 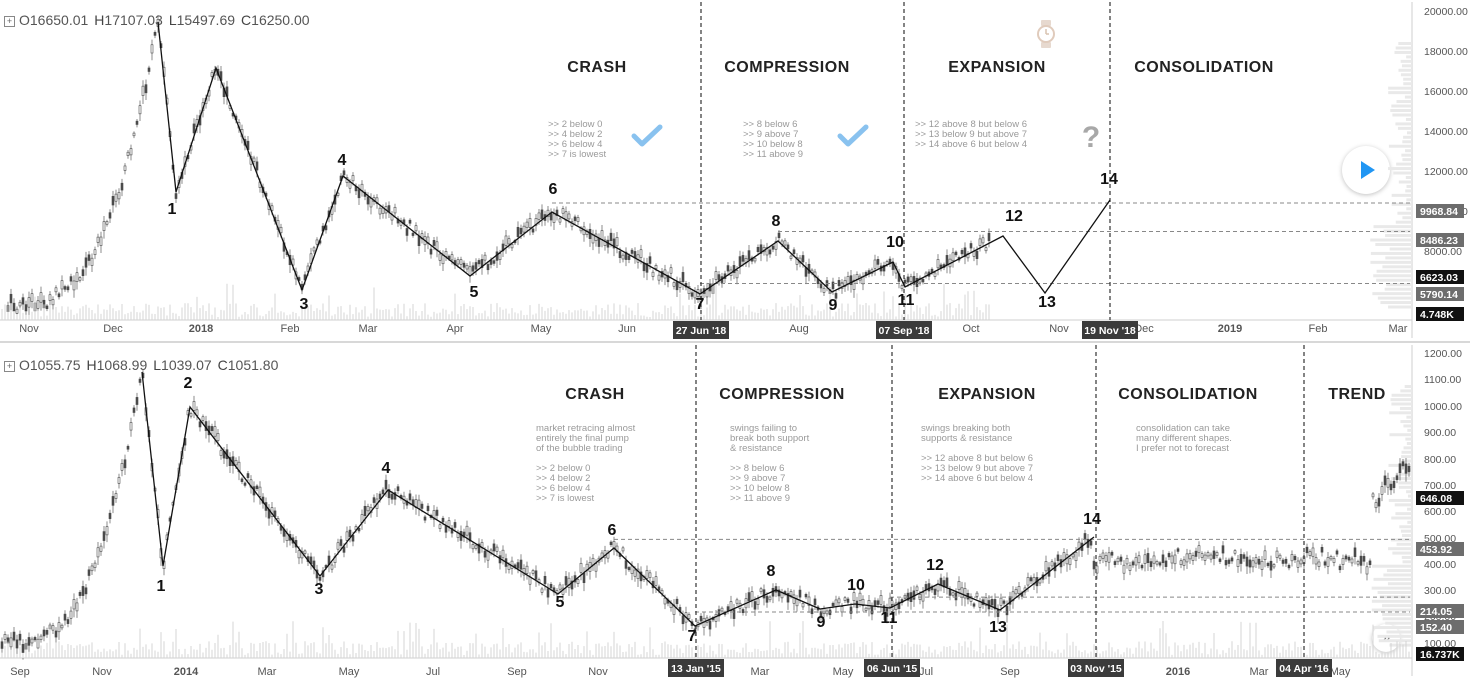 I want to click on swing-label: 1, so click(x=161, y=586).